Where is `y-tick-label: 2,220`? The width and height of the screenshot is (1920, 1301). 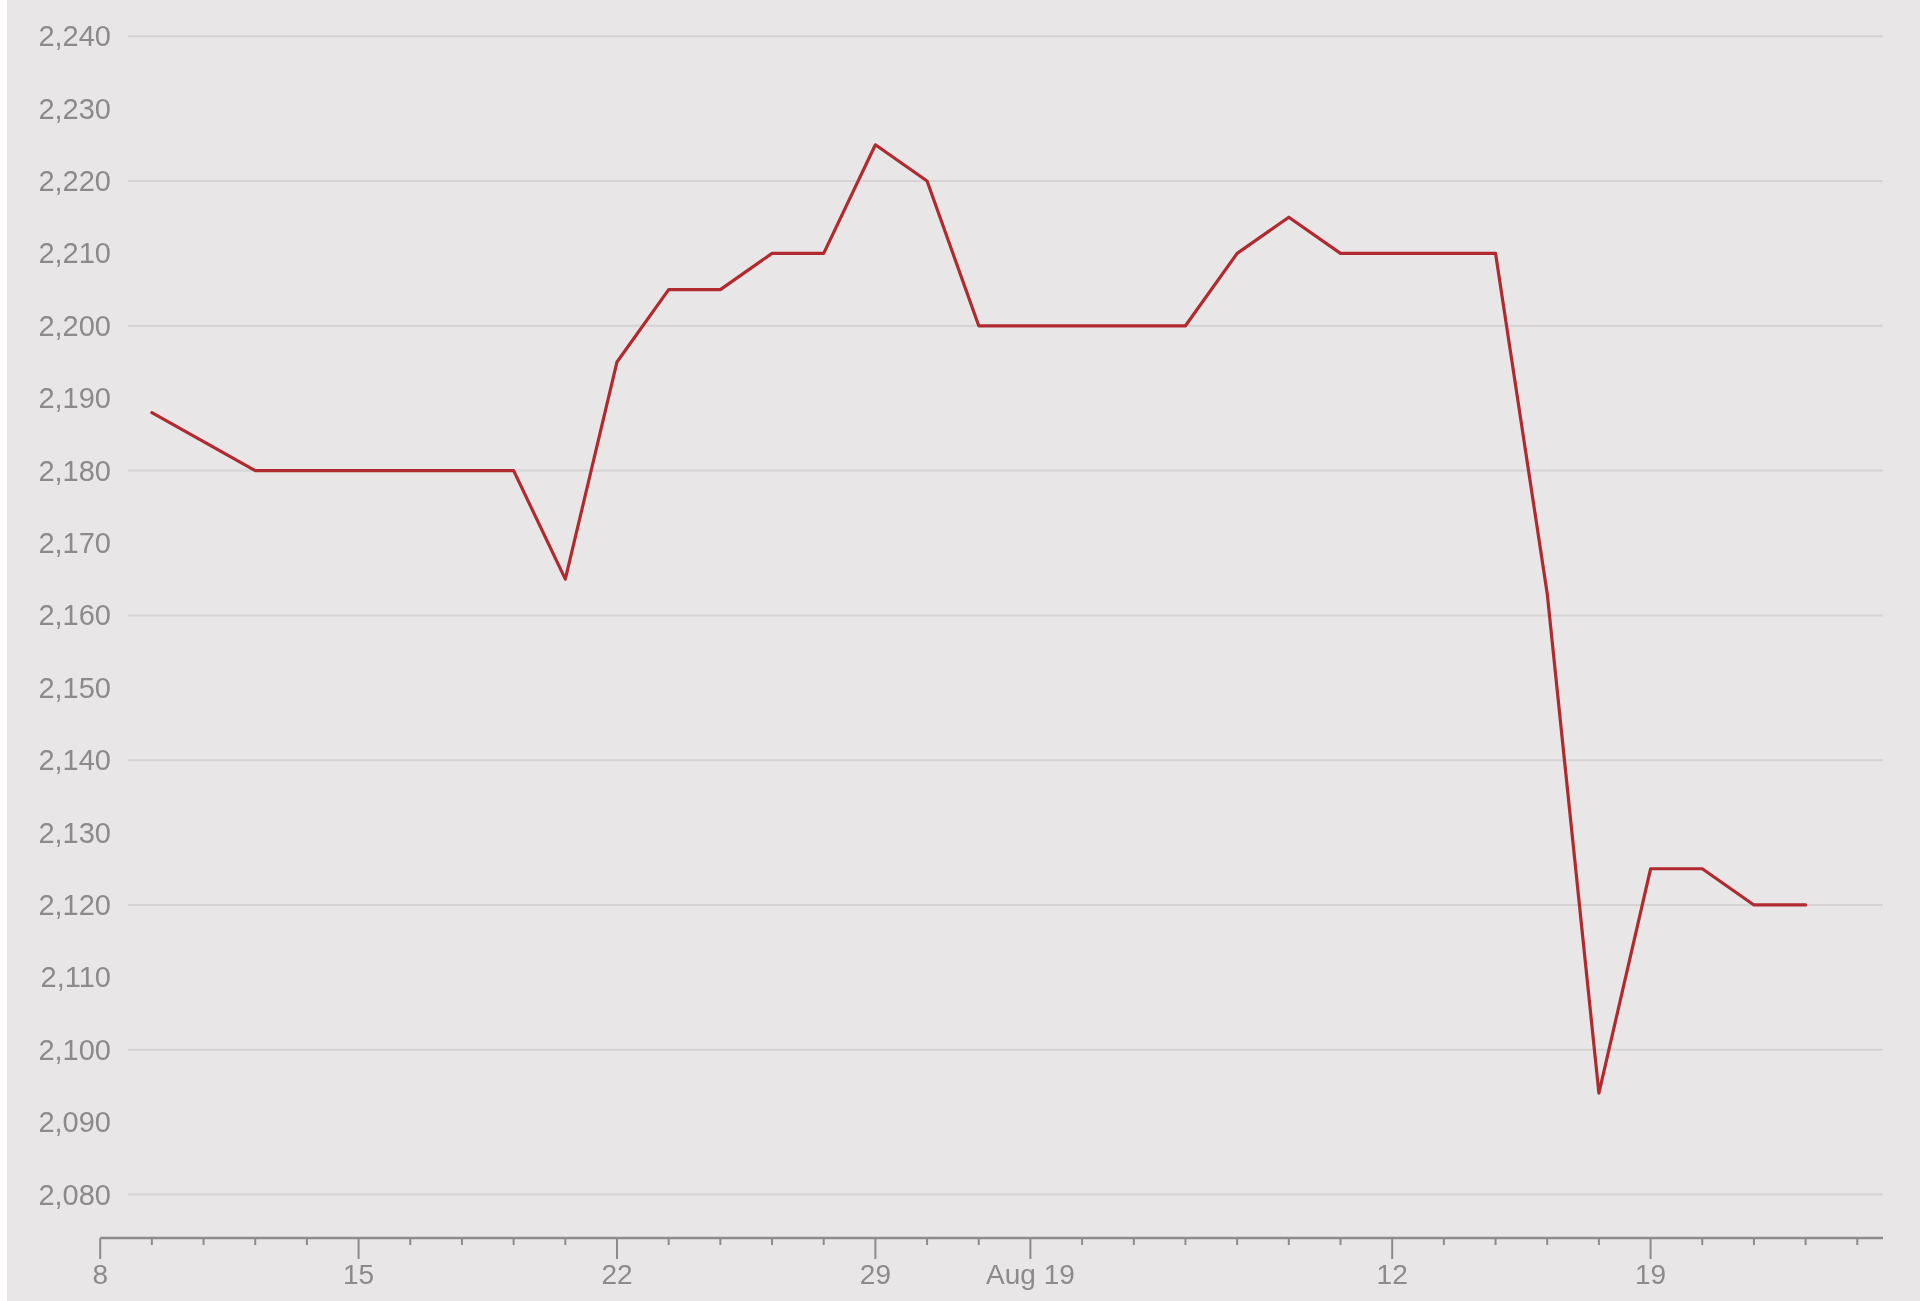
y-tick-label: 2,220 is located at coordinates (74, 180).